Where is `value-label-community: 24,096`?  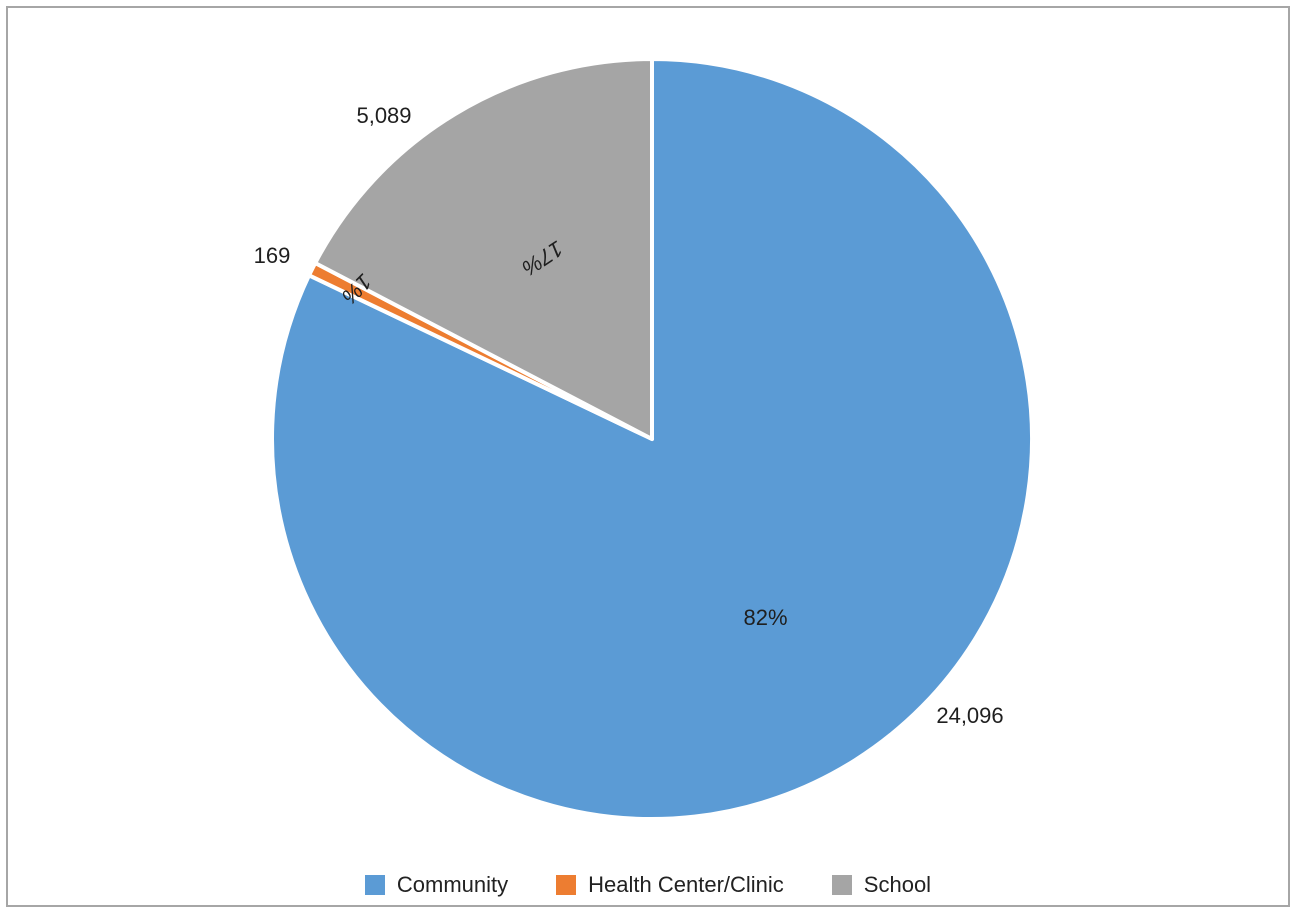
value-label-community: 24,096 is located at coordinates (969, 715).